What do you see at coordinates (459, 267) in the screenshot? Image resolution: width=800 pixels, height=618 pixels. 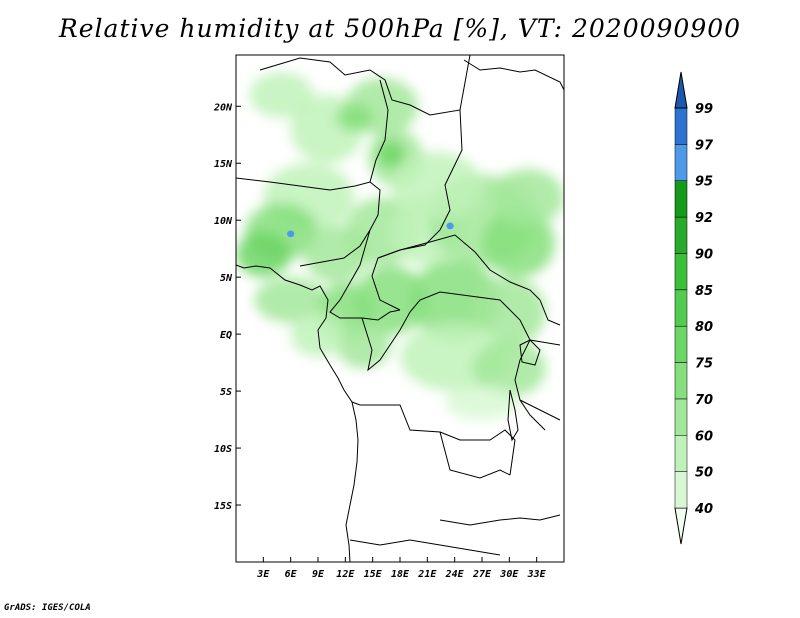 I see `border-car` at bounding box center [459, 267].